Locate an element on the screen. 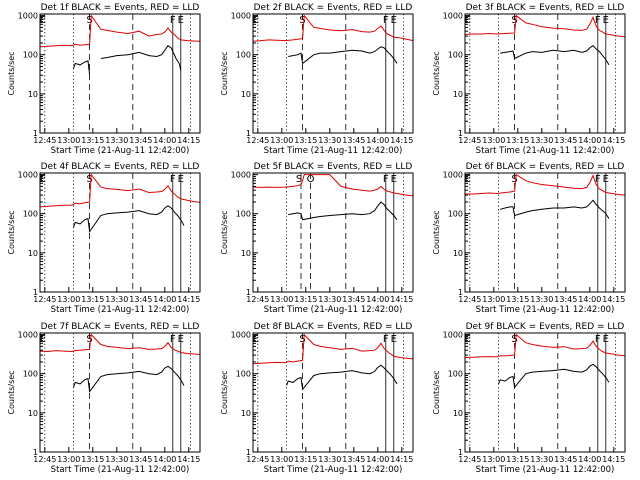  panel-title: Det 7f BLACK = Events, RED = LLD is located at coordinates (120, 327).